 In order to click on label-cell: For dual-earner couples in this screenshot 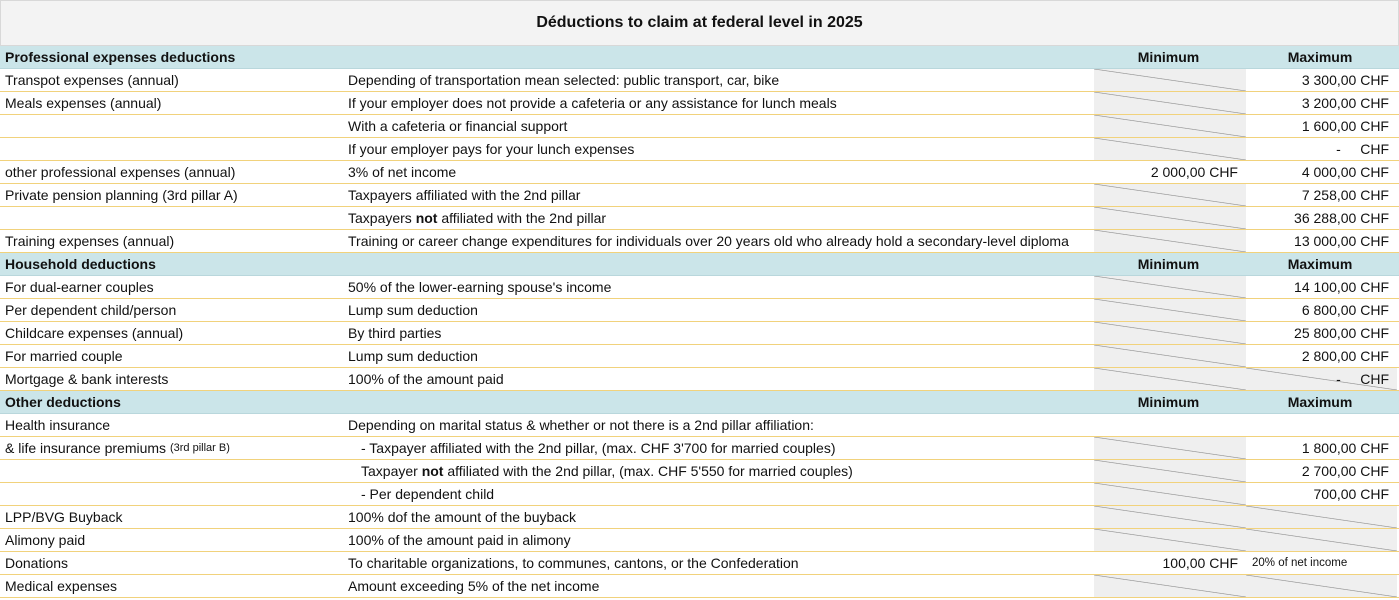, I will do `click(171, 287)`.